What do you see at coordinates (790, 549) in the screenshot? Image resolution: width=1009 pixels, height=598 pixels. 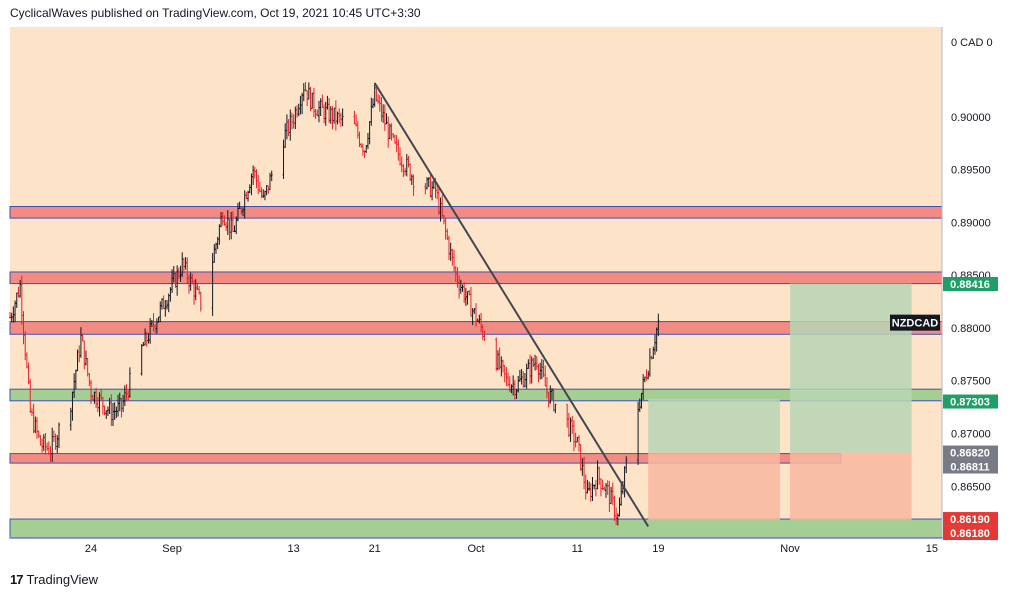 I see `x-tick-label: Nov` at bounding box center [790, 549].